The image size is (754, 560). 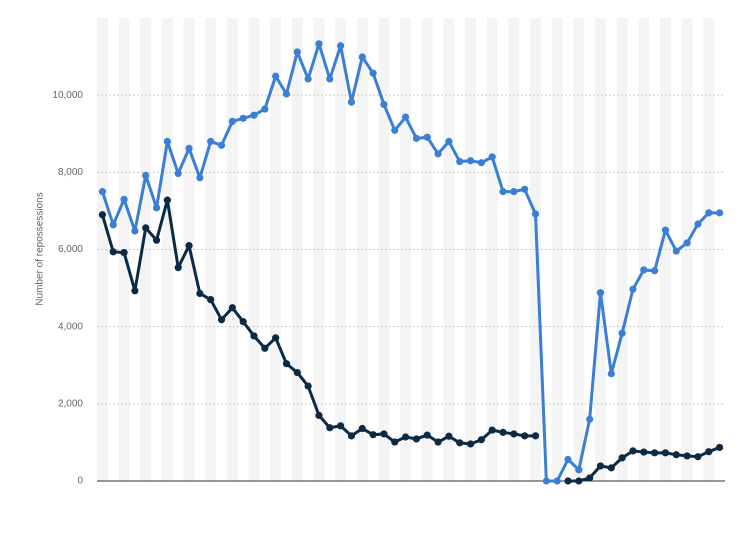 What do you see at coordinates (70, 172) in the screenshot?
I see `y-tick-label: 8,000` at bounding box center [70, 172].